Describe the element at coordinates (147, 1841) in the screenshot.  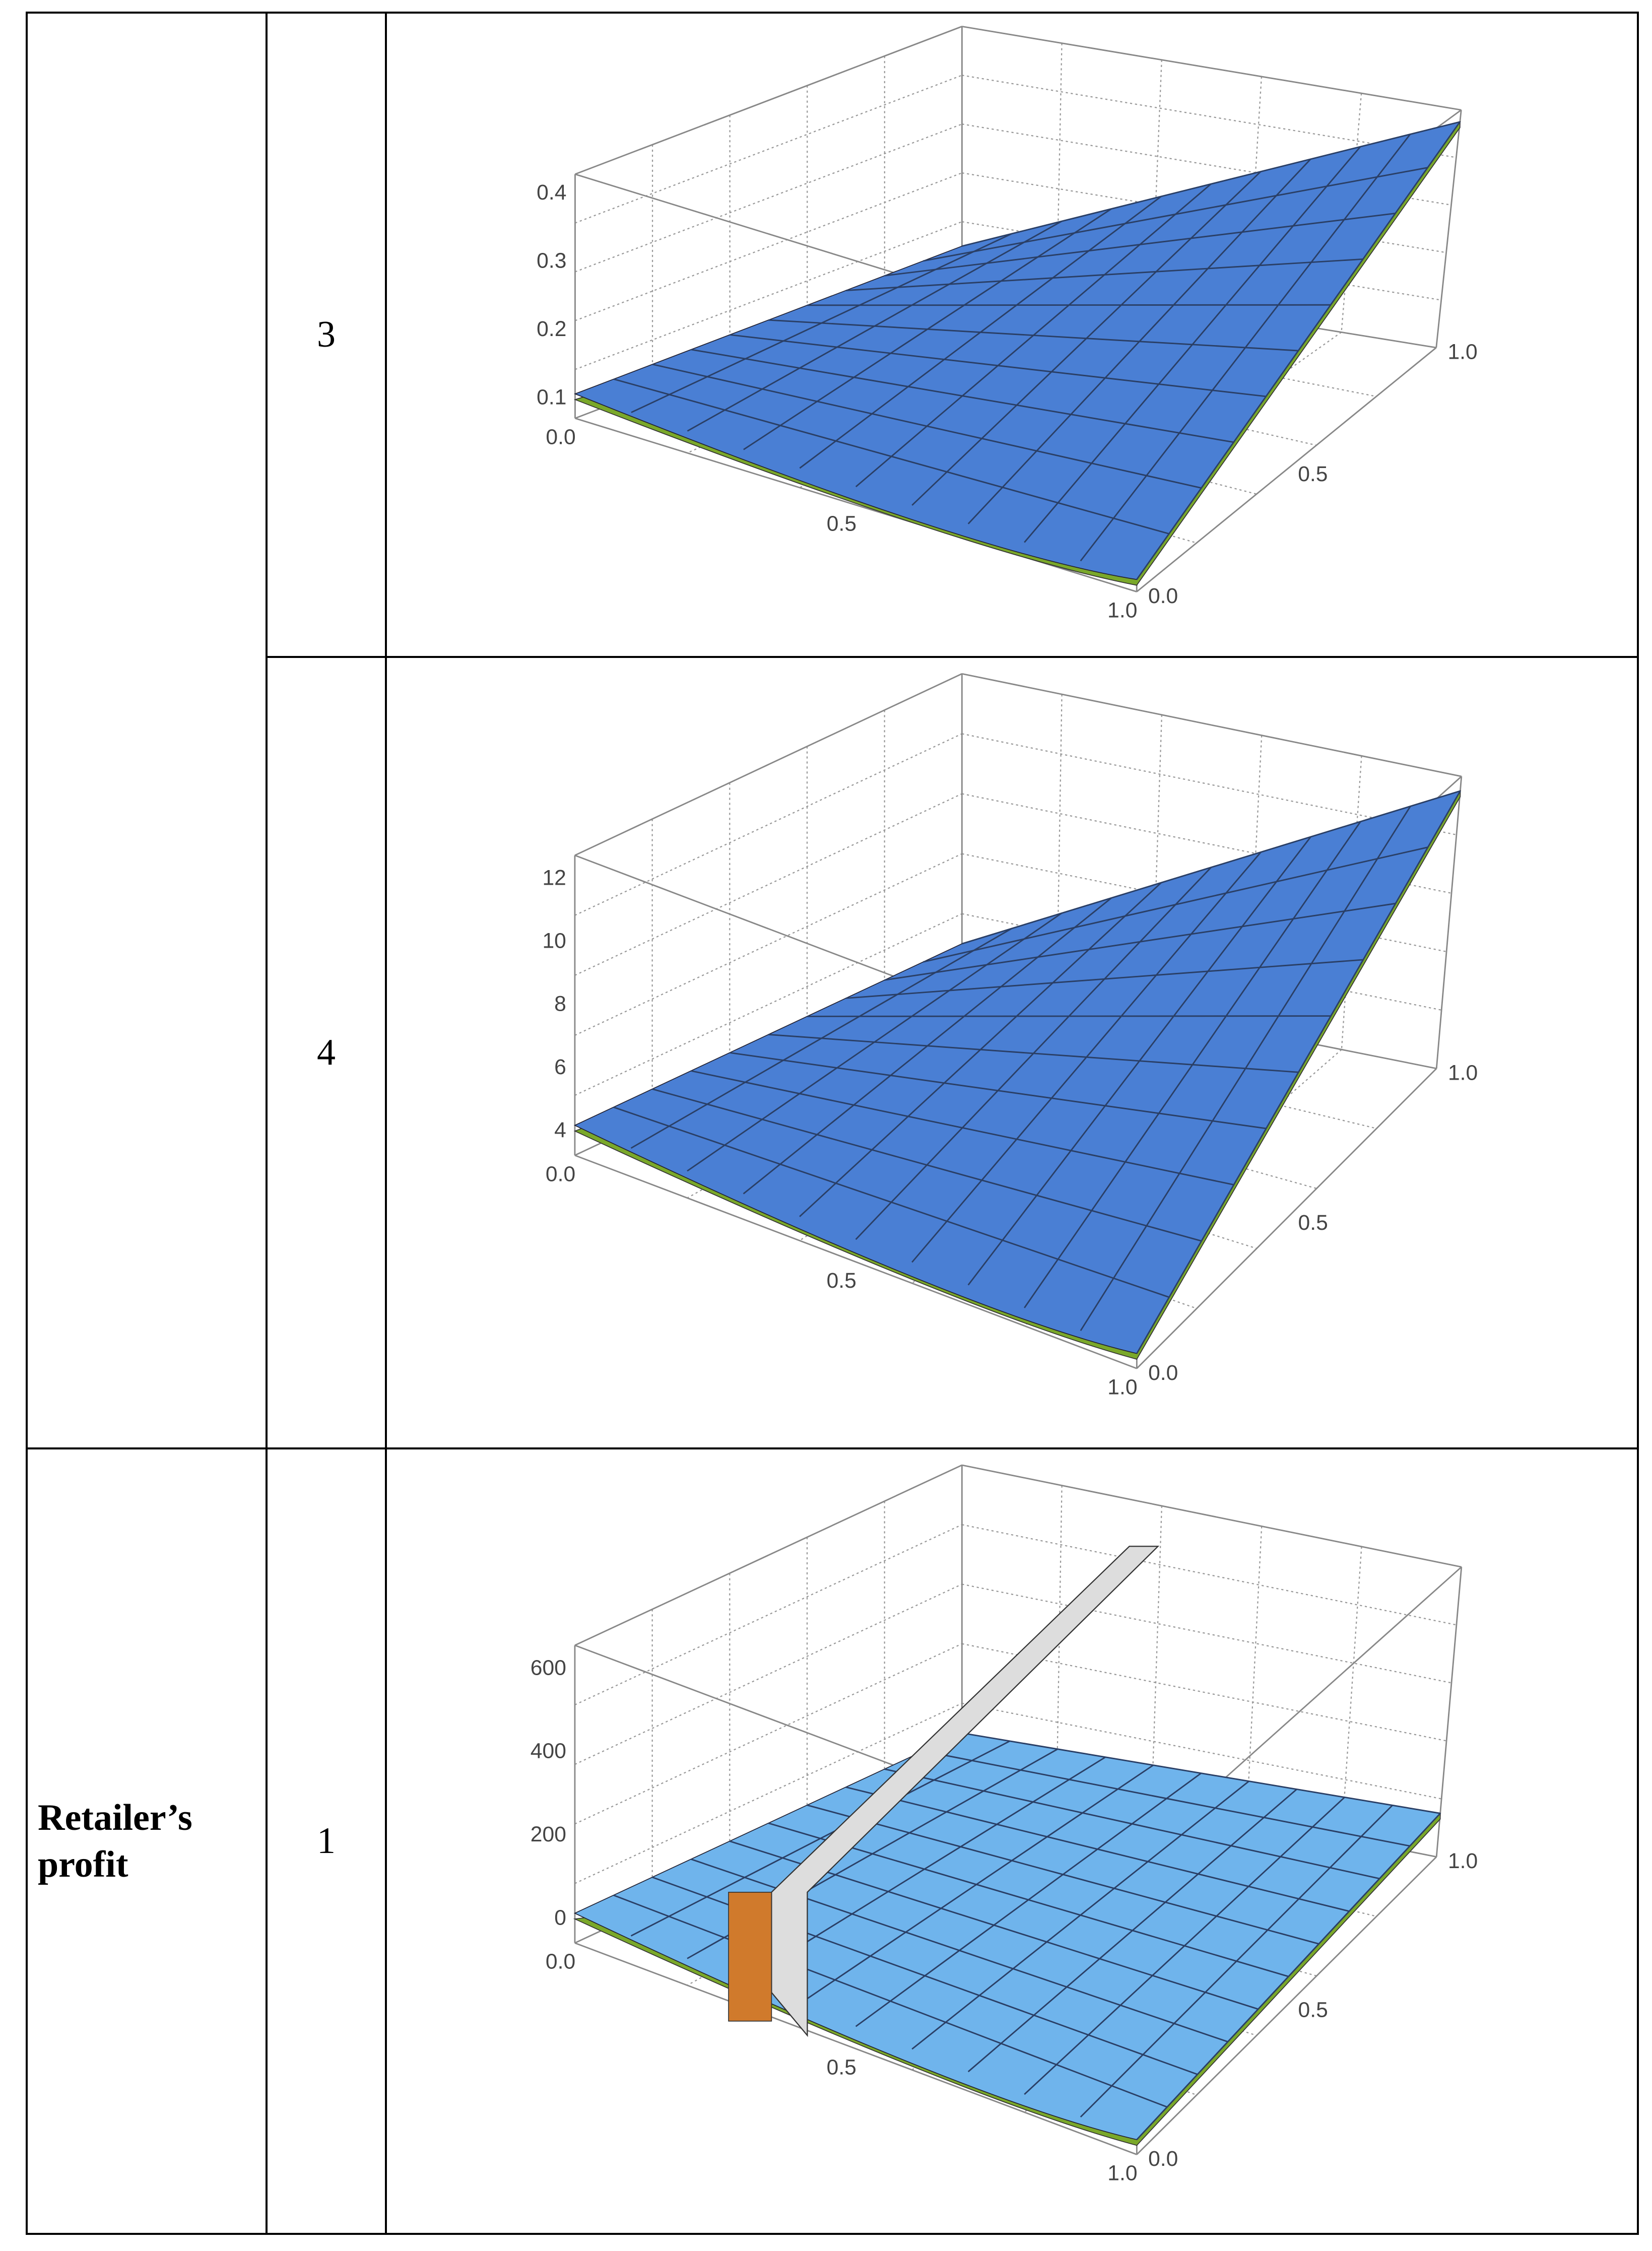
I see `label-cell: Retailer’s profit` at that location.